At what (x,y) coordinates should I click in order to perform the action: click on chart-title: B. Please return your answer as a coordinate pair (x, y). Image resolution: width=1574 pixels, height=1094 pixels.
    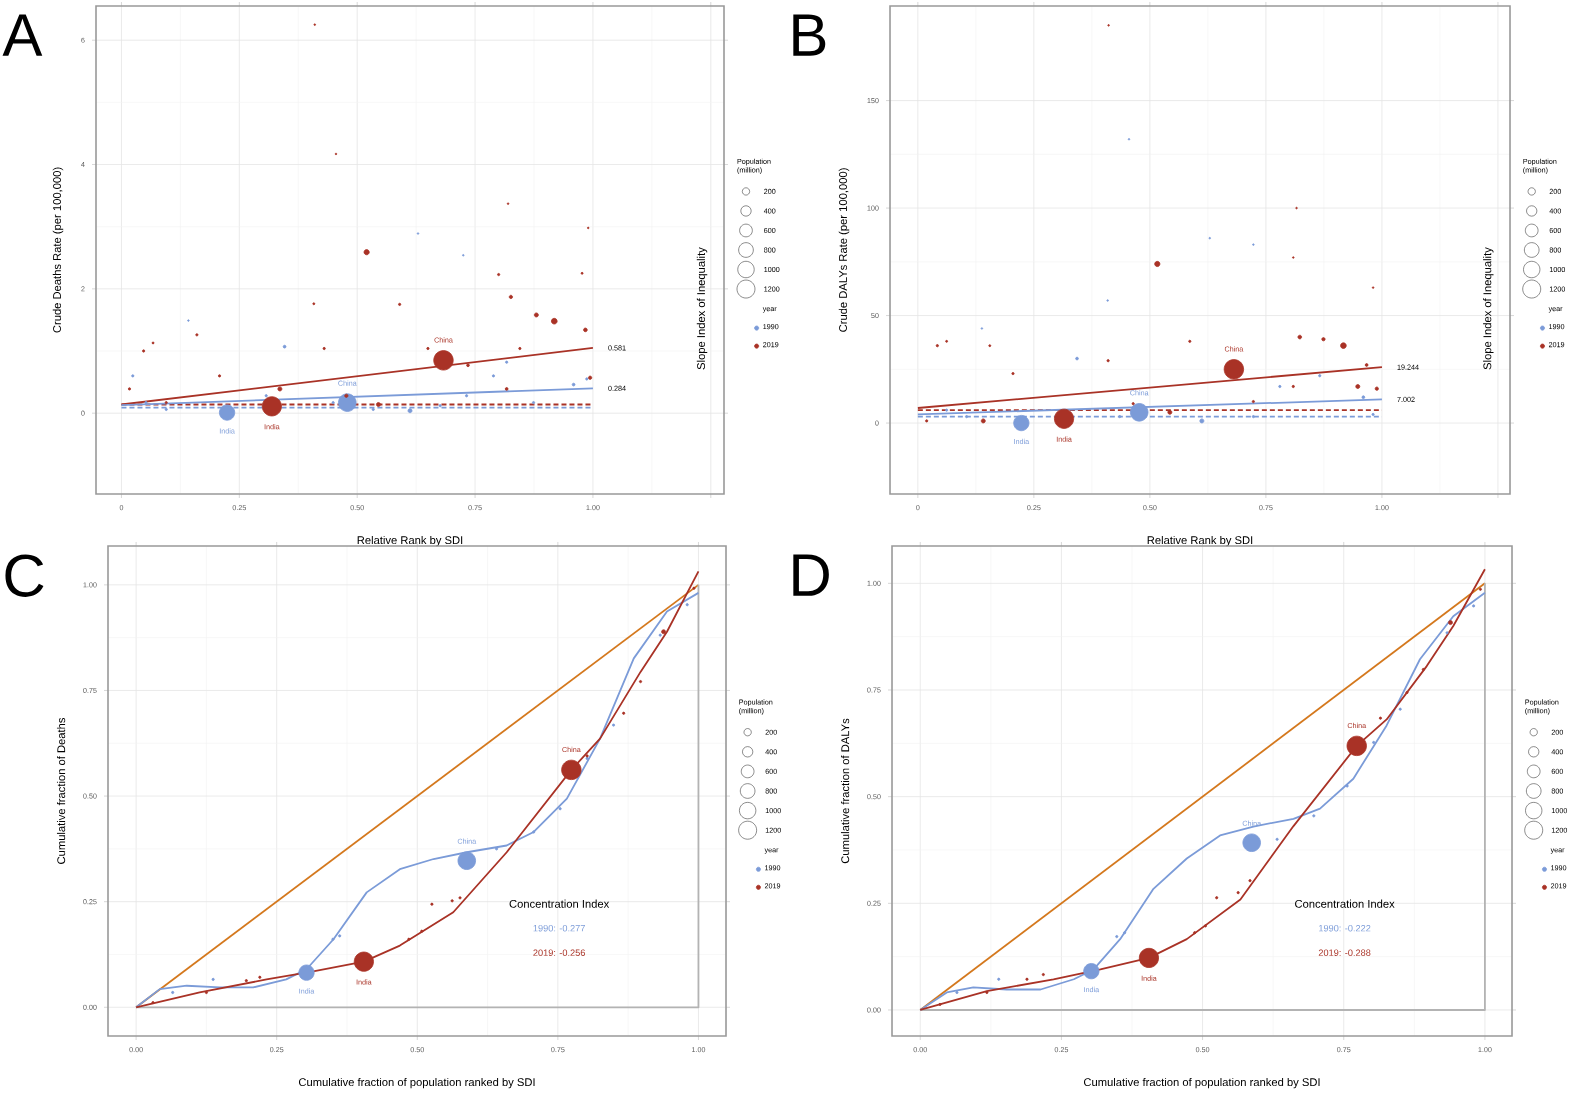
    Looking at the image, I should click on (809, 35).